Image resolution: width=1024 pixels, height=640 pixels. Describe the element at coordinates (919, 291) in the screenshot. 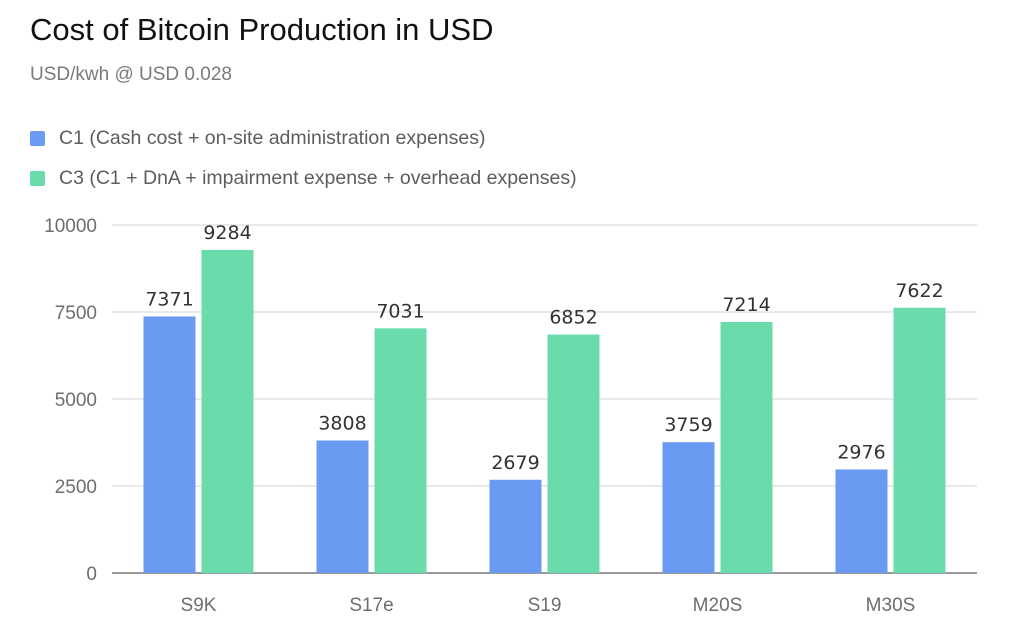

I see `data-label: 7622` at that location.